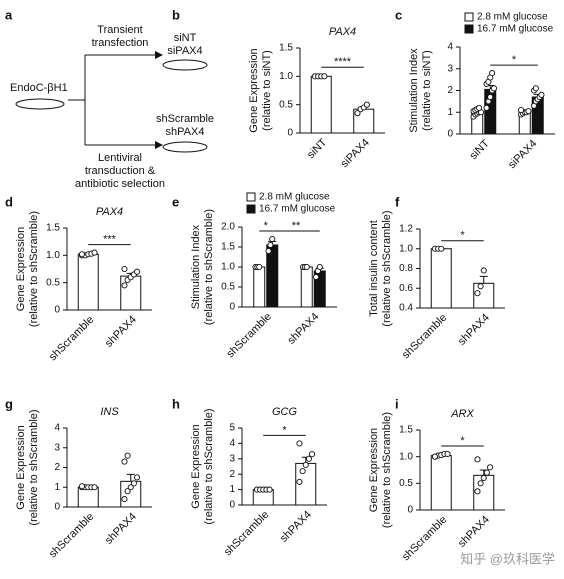  I want to click on y-tick-label: 1.5, so click(286, 48).